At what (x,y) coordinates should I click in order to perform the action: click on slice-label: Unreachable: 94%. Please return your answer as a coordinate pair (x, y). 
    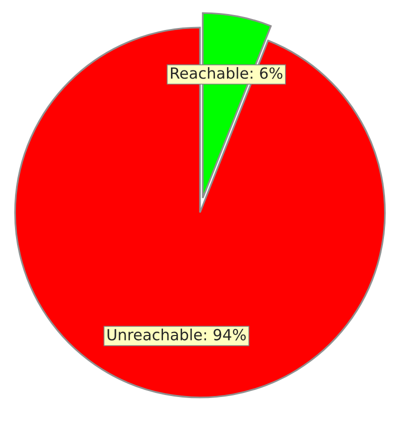
    Looking at the image, I should click on (177, 334).